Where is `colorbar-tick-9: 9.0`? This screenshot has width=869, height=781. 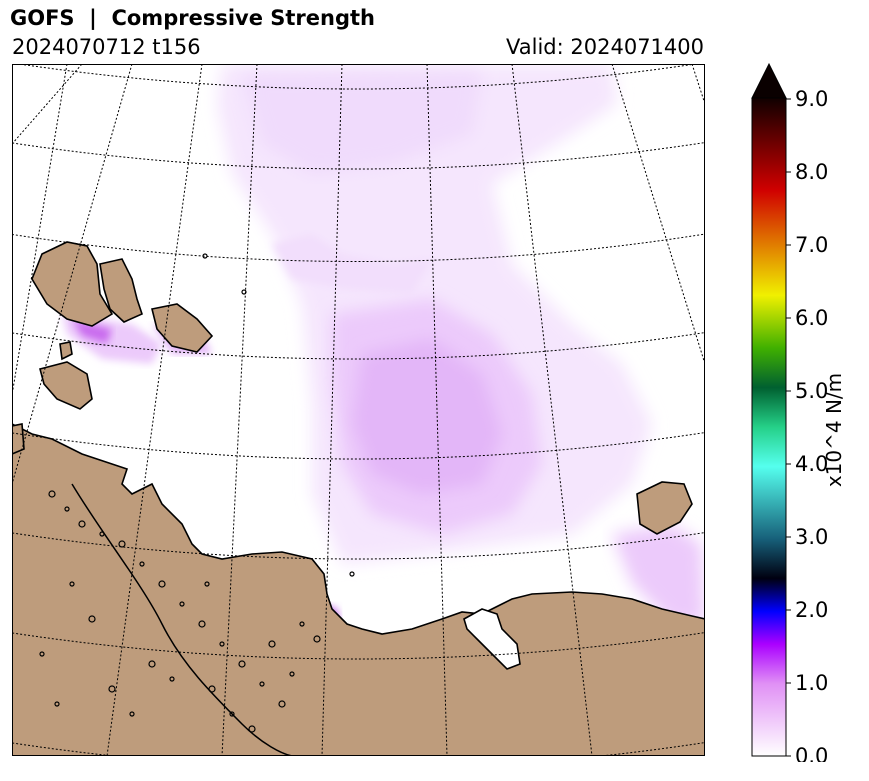
colorbar-tick-9: 9.0 is located at coordinates (811, 99).